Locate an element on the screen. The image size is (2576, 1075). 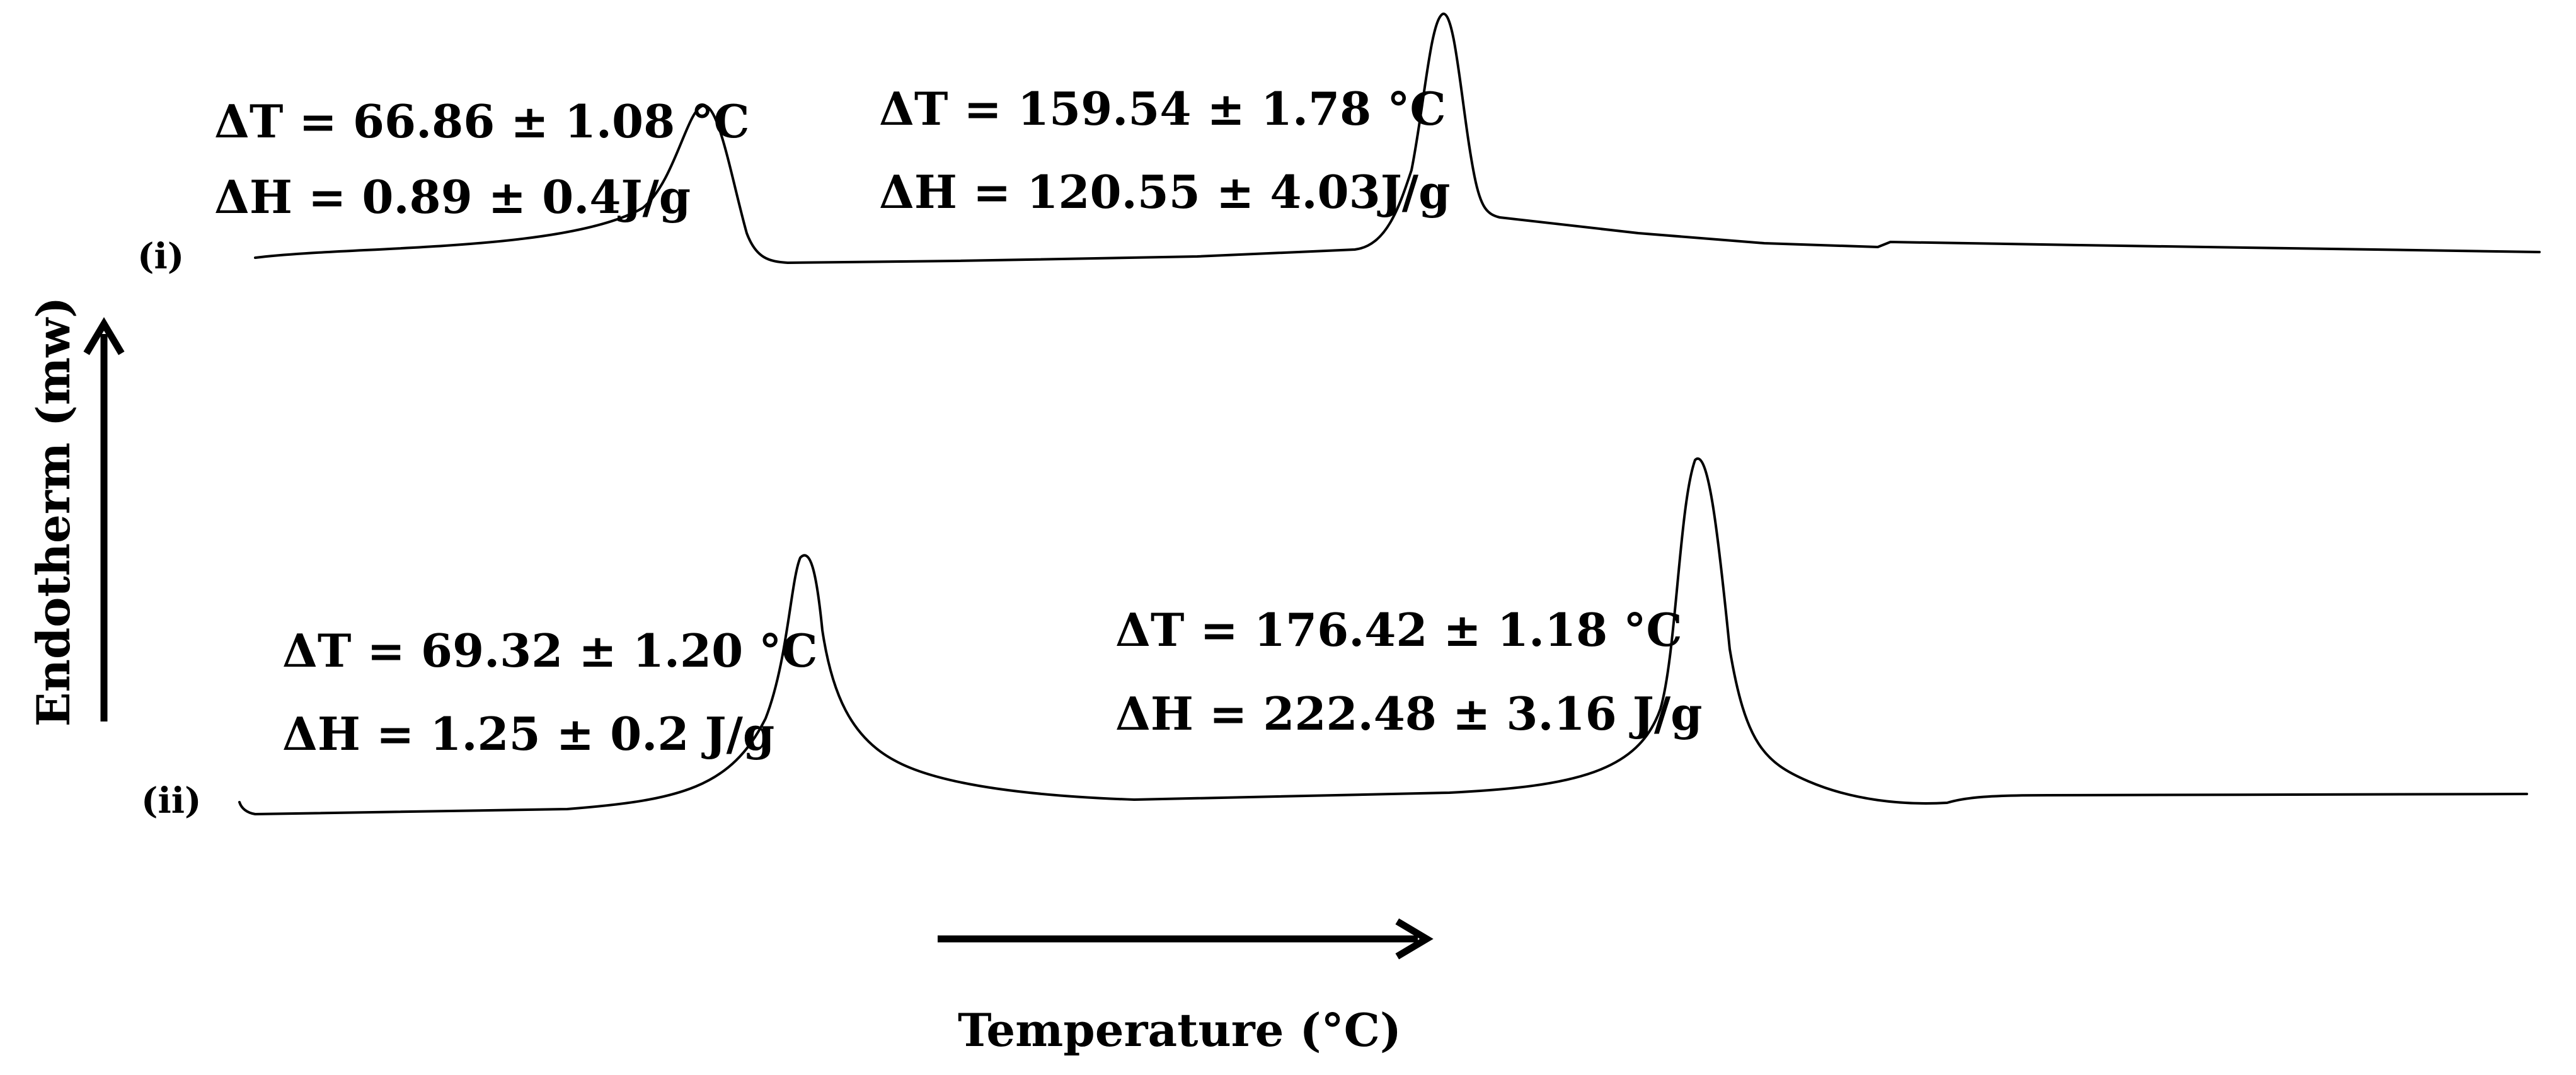
curve-ii-peak-1-dt: ΔT = 69.32 ± 1.20 °C is located at coordinates (550, 651).